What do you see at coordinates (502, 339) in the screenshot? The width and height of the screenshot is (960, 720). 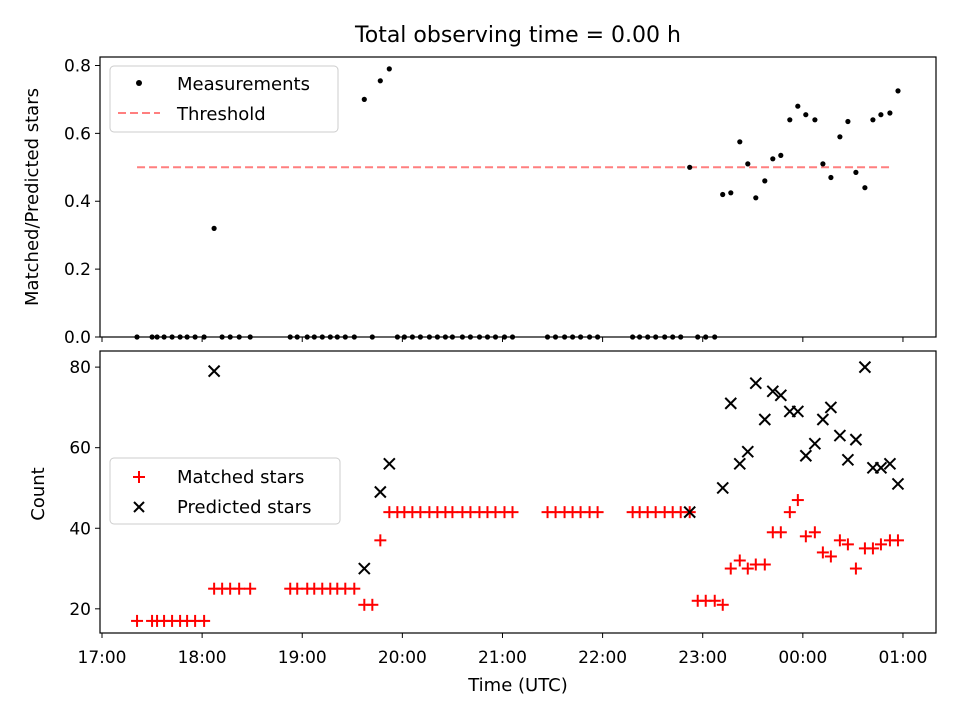 I see `top-x-axis` at bounding box center [502, 339].